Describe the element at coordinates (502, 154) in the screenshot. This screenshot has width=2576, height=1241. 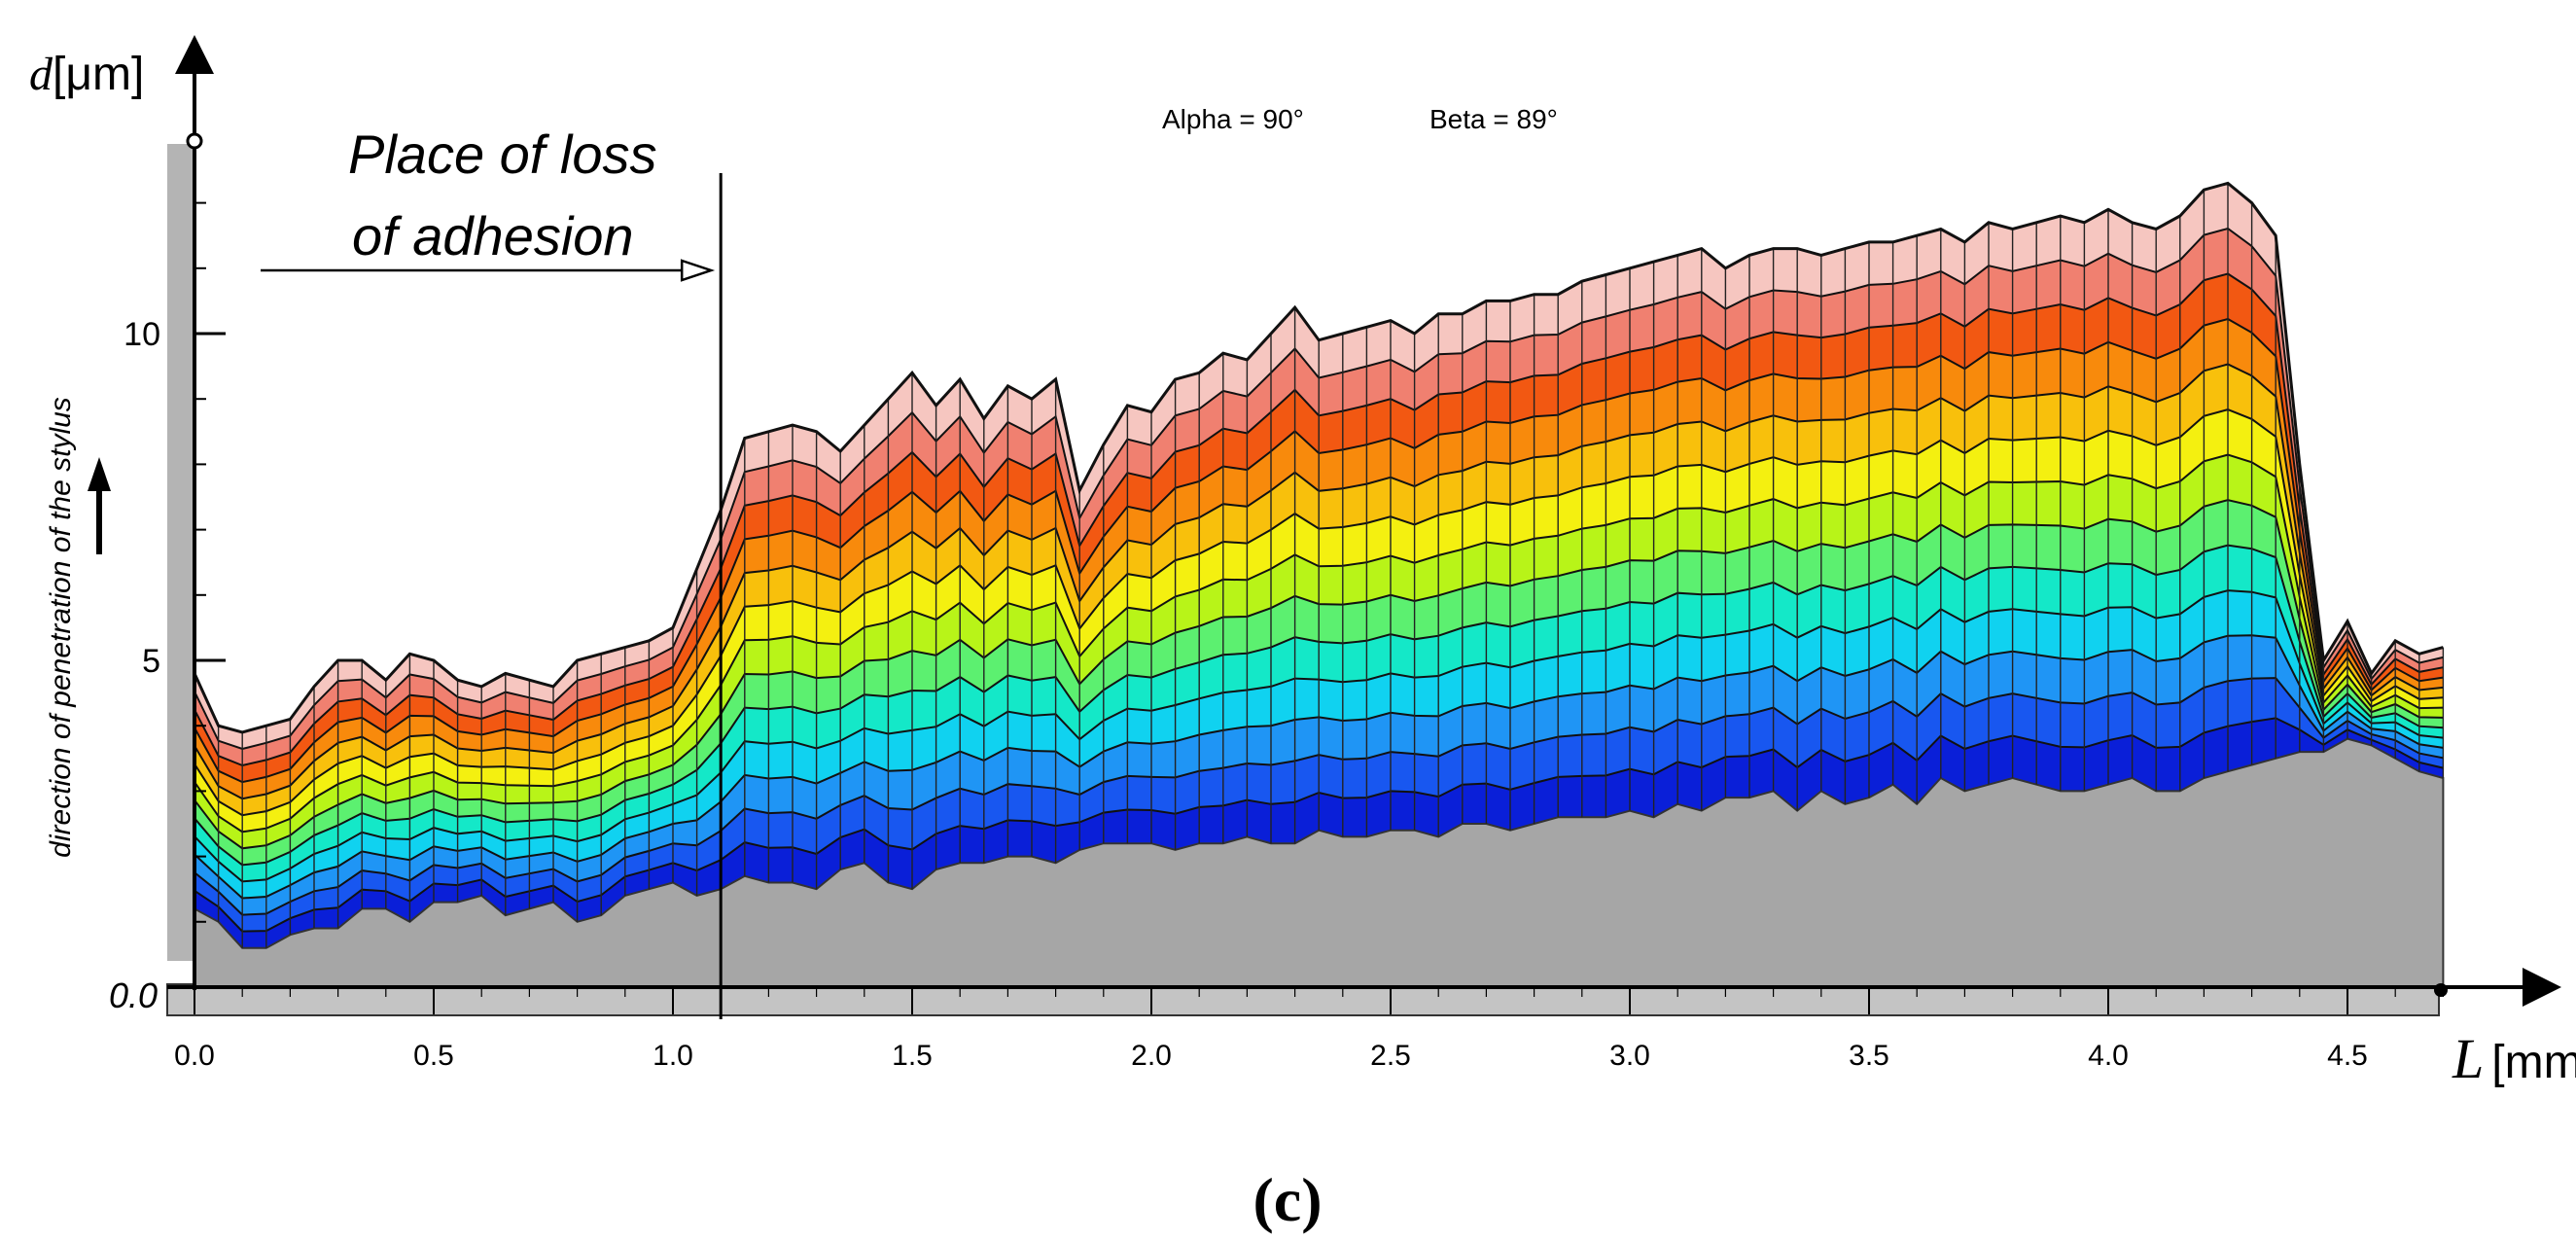
I see `annotation-line1: Place of loss` at that location.